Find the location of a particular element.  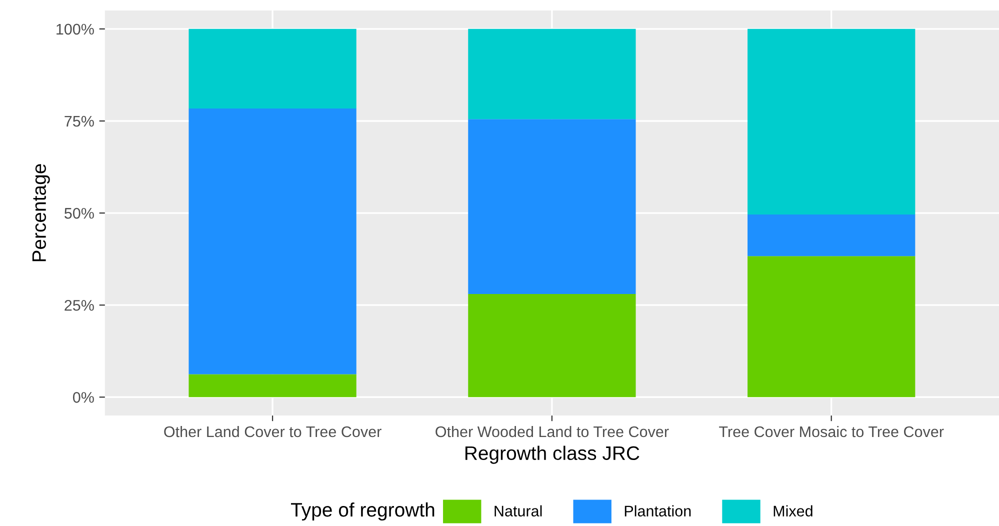

x-axis-title: Regrowth class JRC is located at coordinates (552, 455).